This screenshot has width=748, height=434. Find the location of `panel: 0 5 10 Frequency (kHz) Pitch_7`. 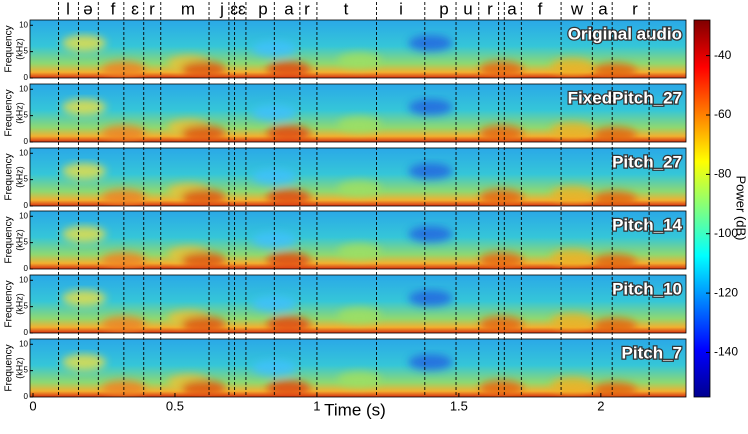

panel: 0 5 10 Frequency (kHz) Pitch_7 is located at coordinates (345, 369).